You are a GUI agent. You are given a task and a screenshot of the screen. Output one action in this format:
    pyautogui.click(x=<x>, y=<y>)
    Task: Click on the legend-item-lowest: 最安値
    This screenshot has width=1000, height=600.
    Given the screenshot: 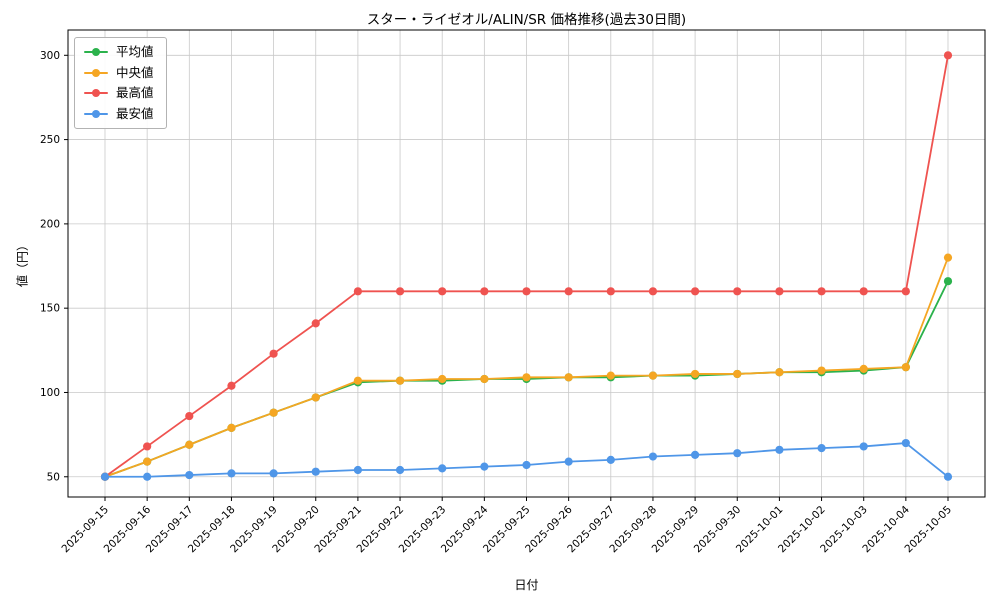 What is the action you would take?
    pyautogui.click(x=119, y=113)
    